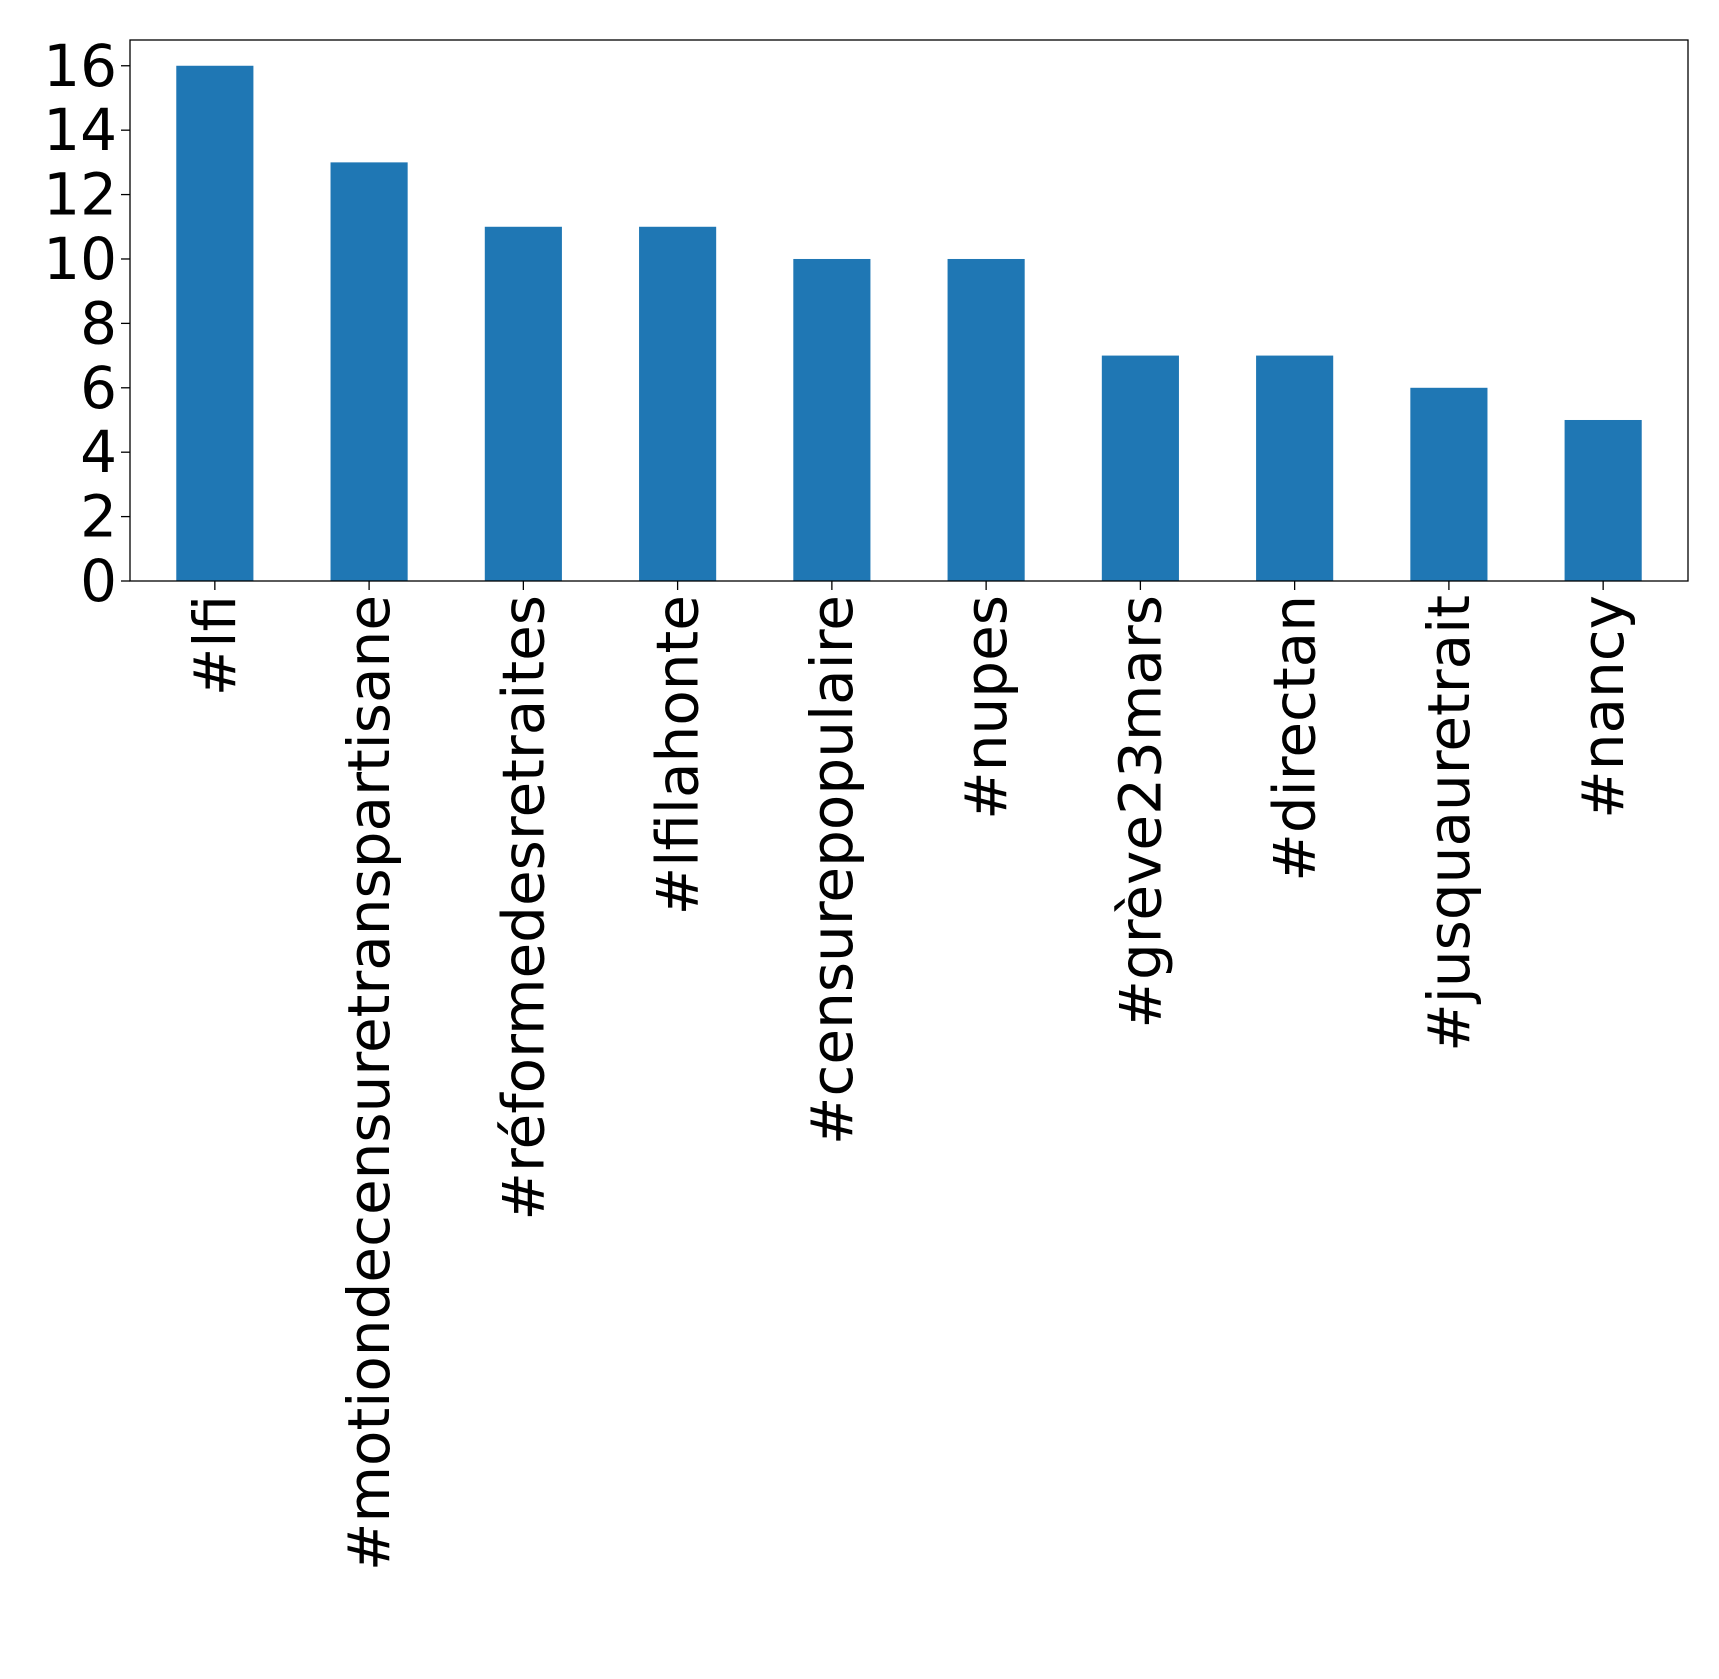 This screenshot has width=1719, height=1679. Describe the element at coordinates (98, 517) in the screenshot. I see `y-tick-label: 2` at that location.